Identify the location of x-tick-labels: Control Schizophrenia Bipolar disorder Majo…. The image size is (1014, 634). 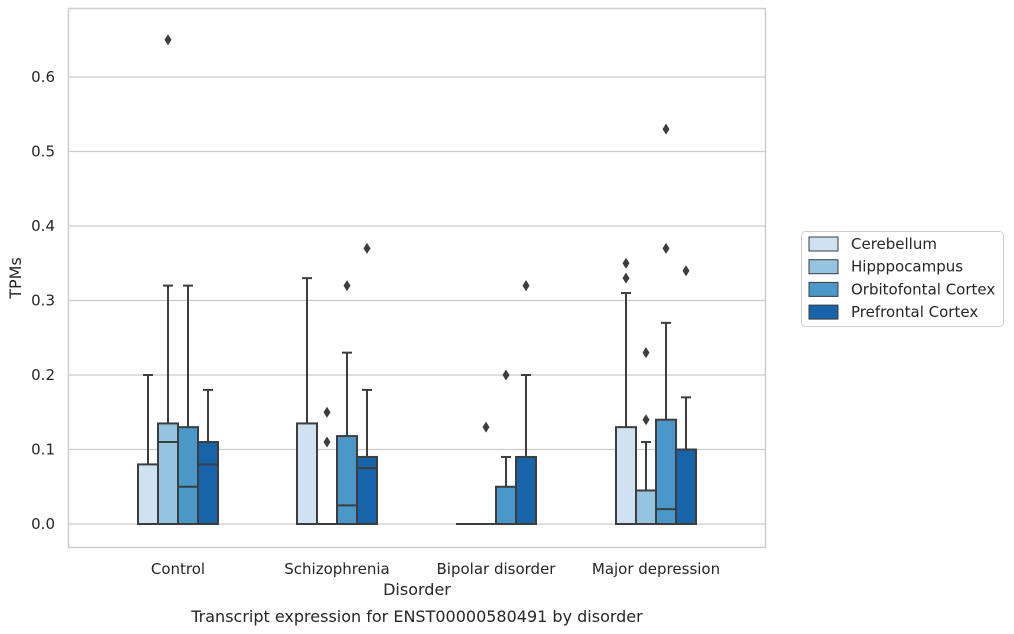
(435, 569).